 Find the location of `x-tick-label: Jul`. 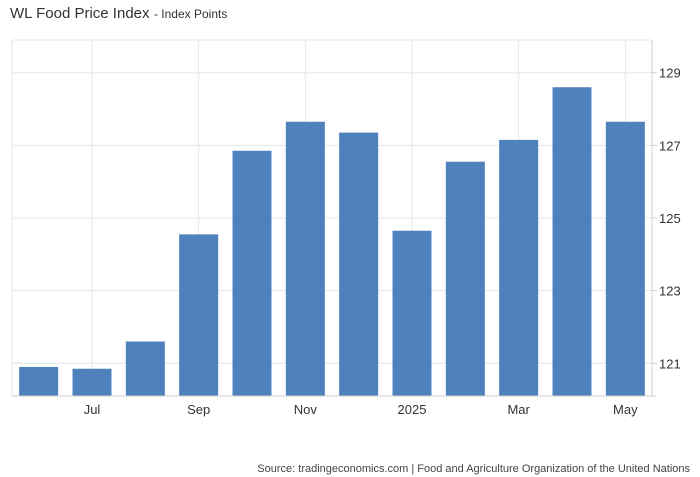

x-tick-label: Jul is located at coordinates (92, 409).